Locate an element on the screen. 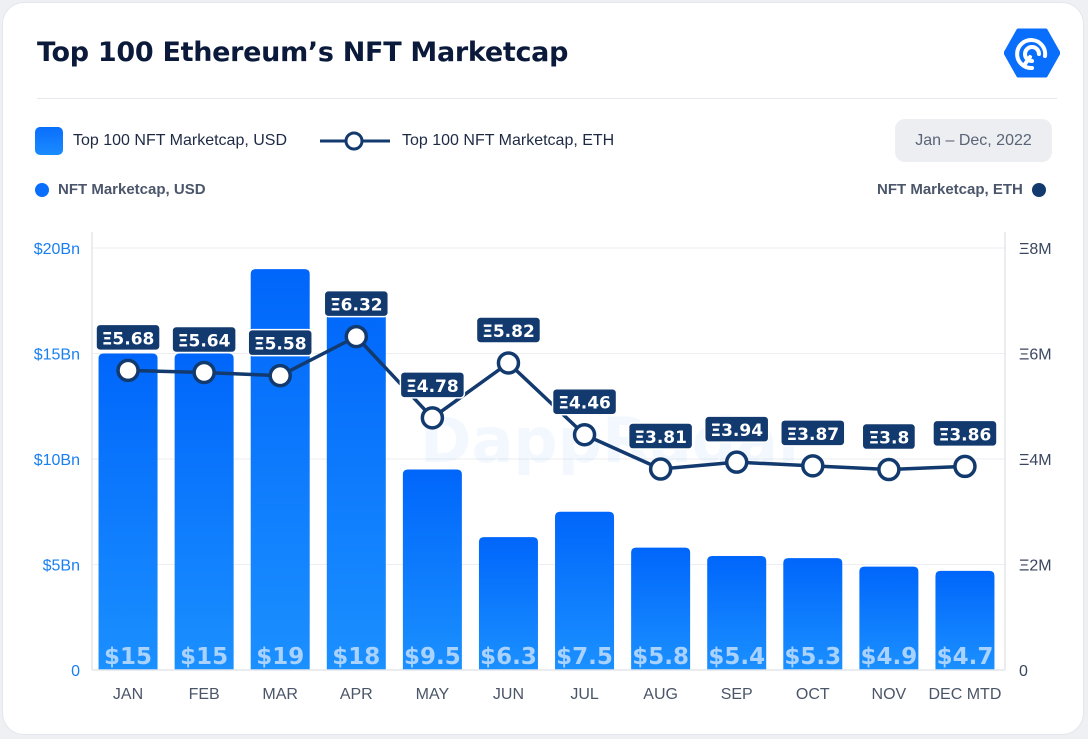 This screenshot has height=739, width=1088. y-left-tick-label: $20Bn is located at coordinates (57, 249).